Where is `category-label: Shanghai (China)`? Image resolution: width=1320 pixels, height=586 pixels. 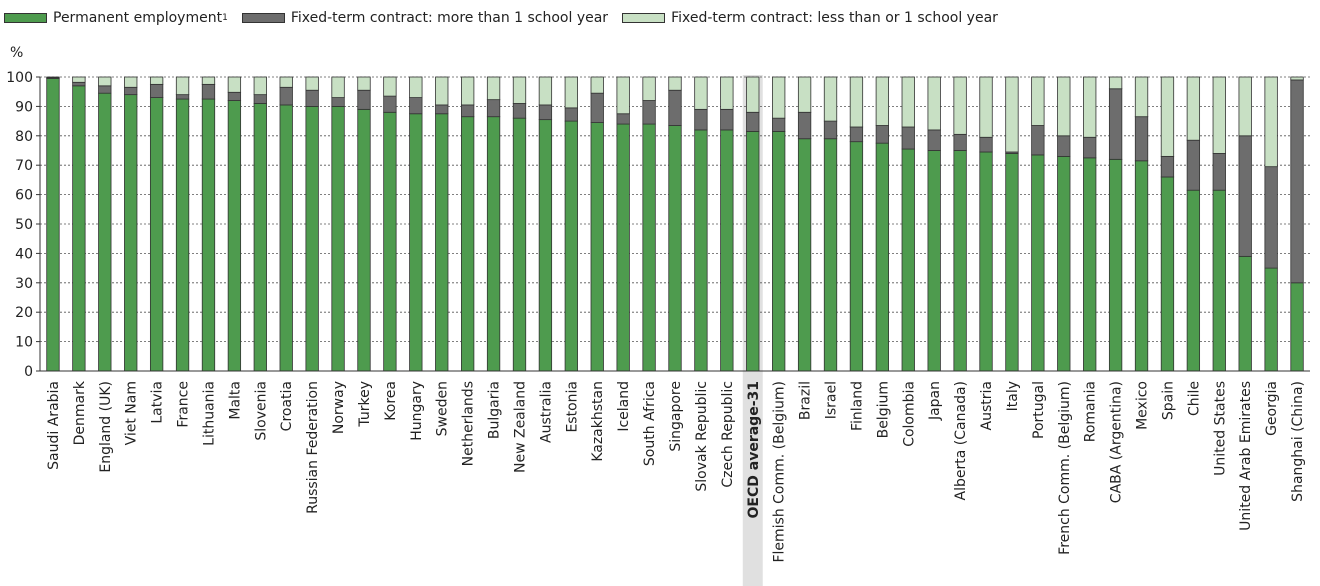 category-label: Shanghai (China) is located at coordinates (1298, 441).